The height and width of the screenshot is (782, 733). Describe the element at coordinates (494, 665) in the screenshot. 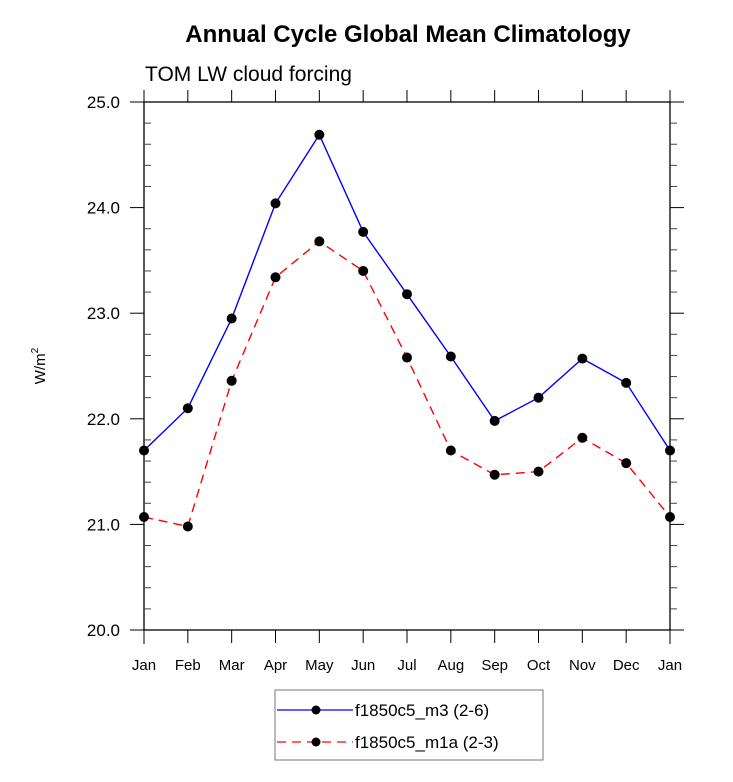

I see `x-tick-label: Sep` at that location.